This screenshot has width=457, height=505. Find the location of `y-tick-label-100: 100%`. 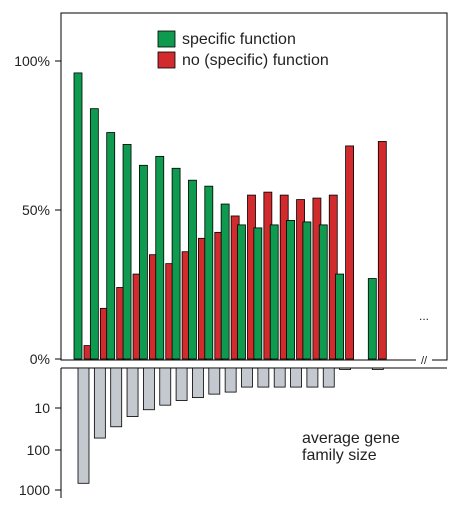

y-tick-label-100: 100% is located at coordinates (32, 61).